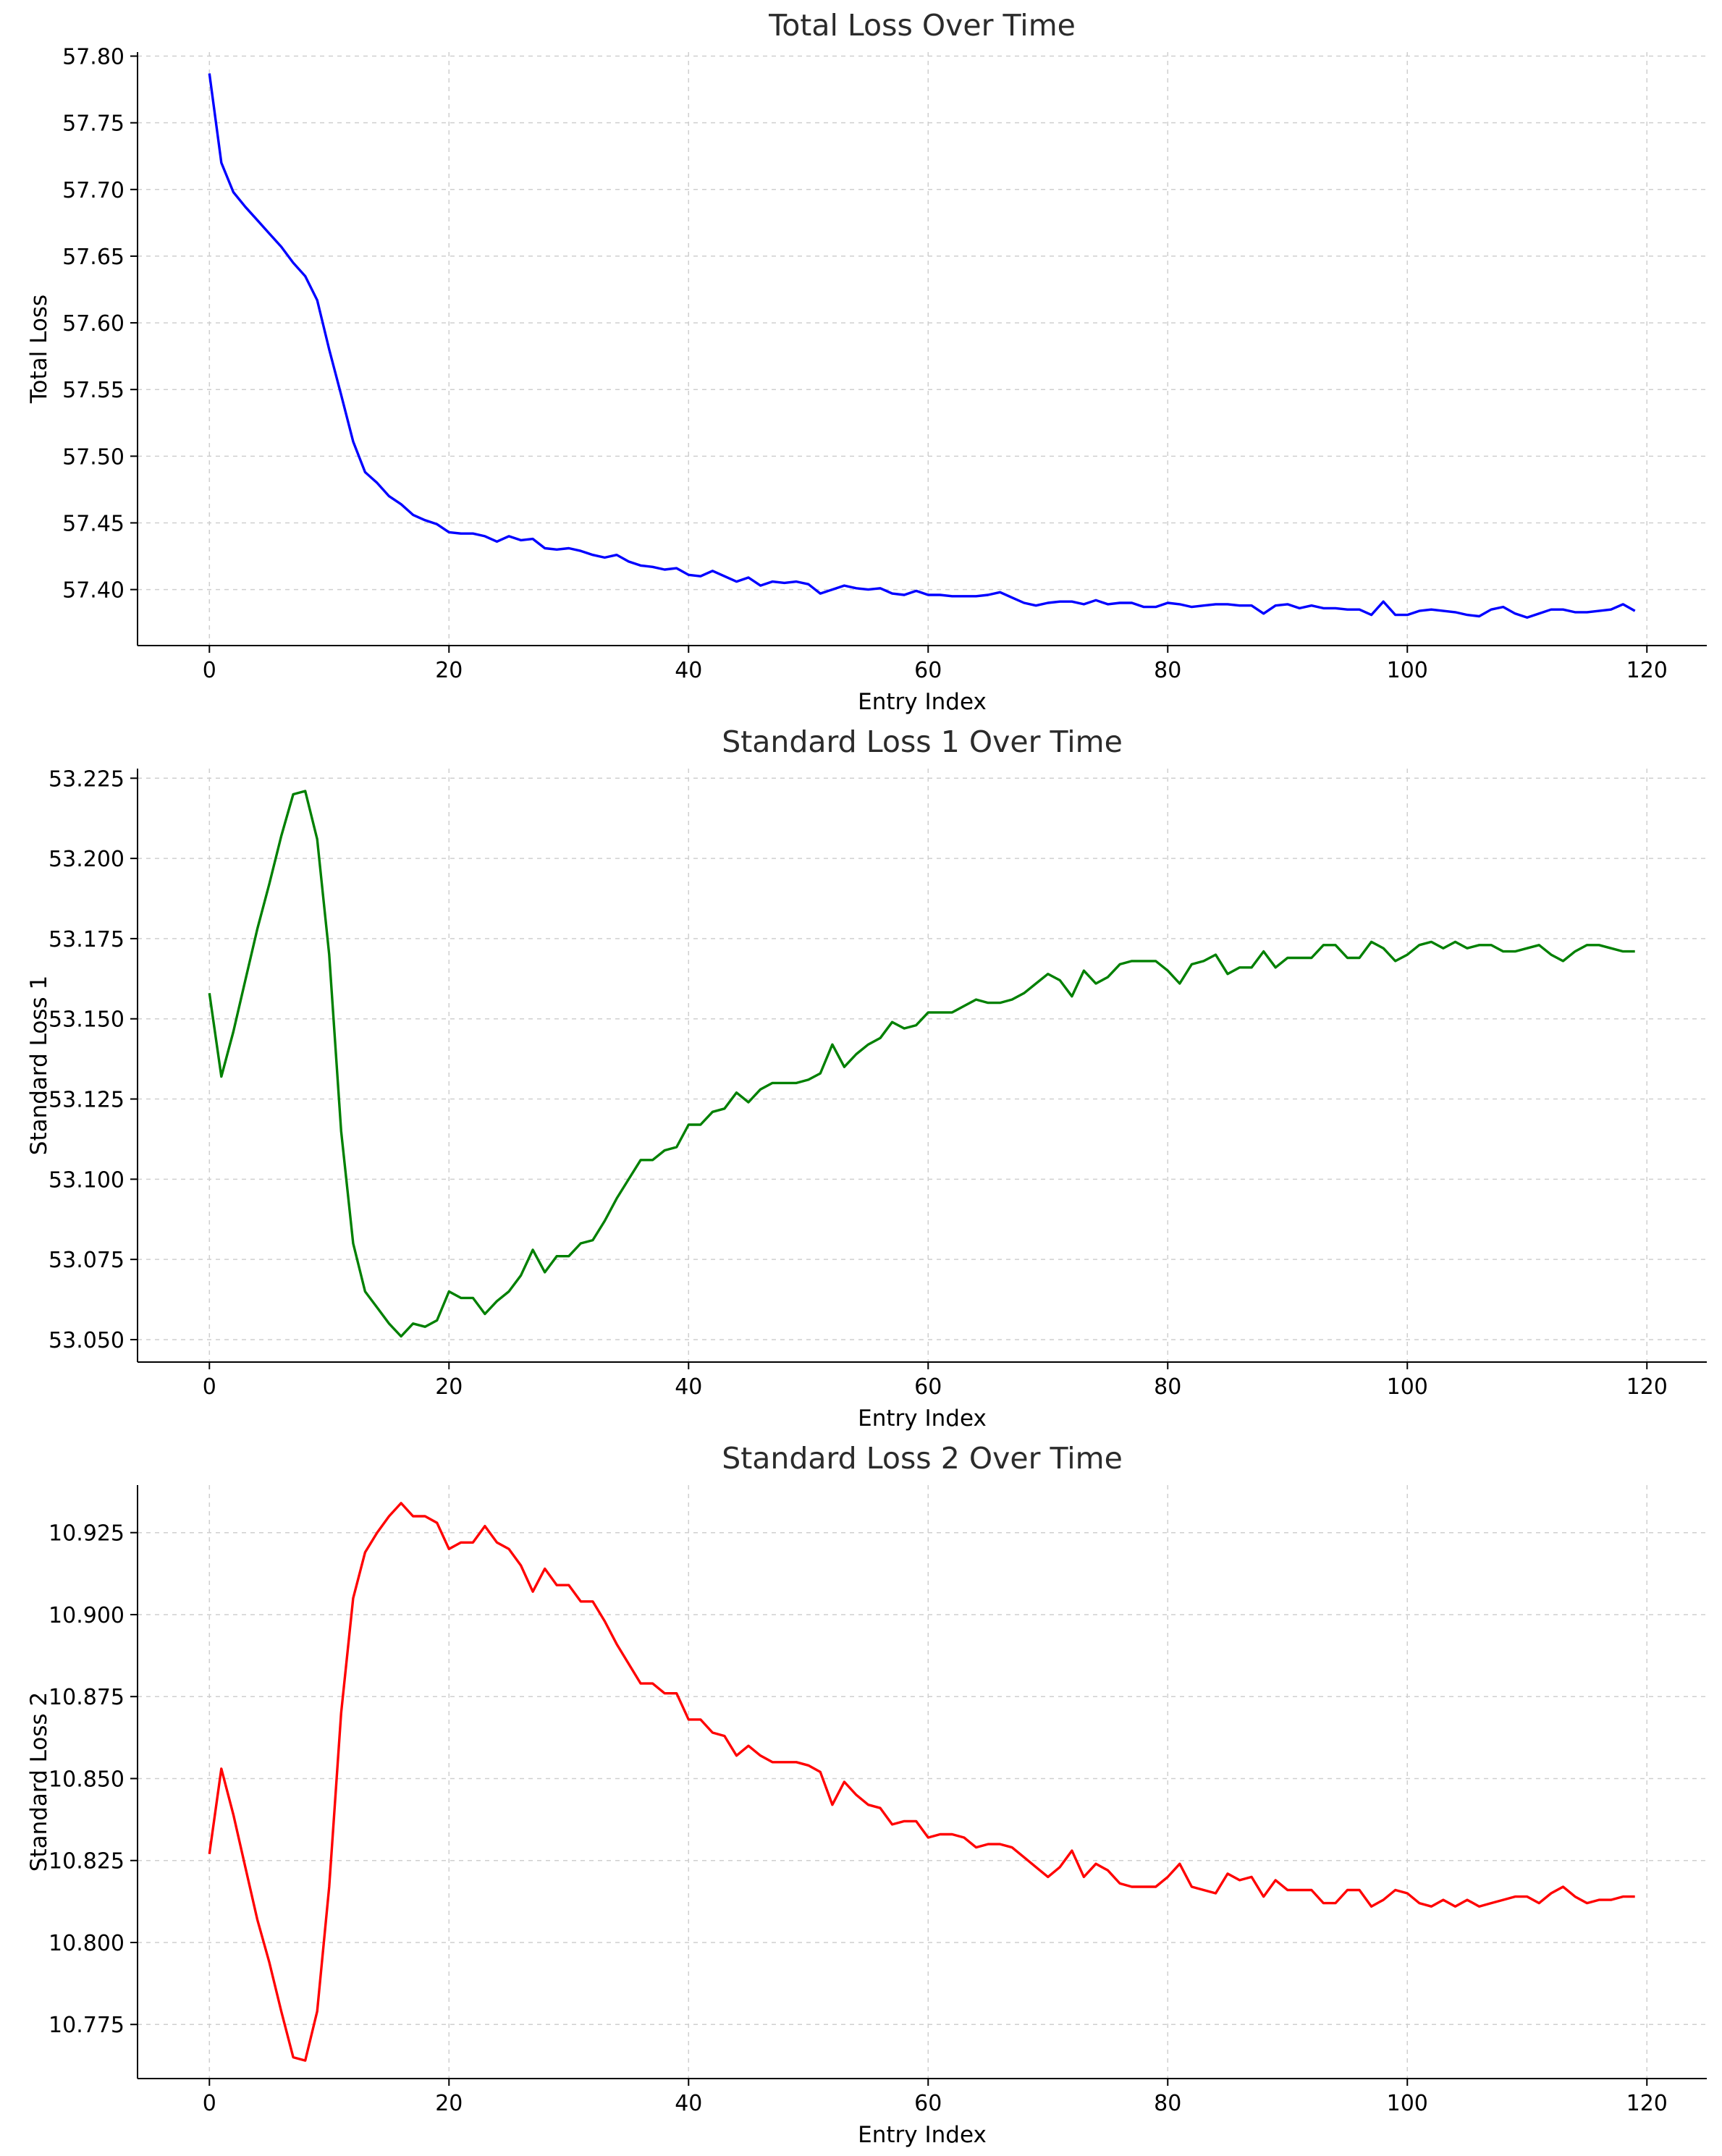 The image size is (1722, 2156). What do you see at coordinates (86, 1861) in the screenshot?
I see `y-tick-label: 10.825` at bounding box center [86, 1861].